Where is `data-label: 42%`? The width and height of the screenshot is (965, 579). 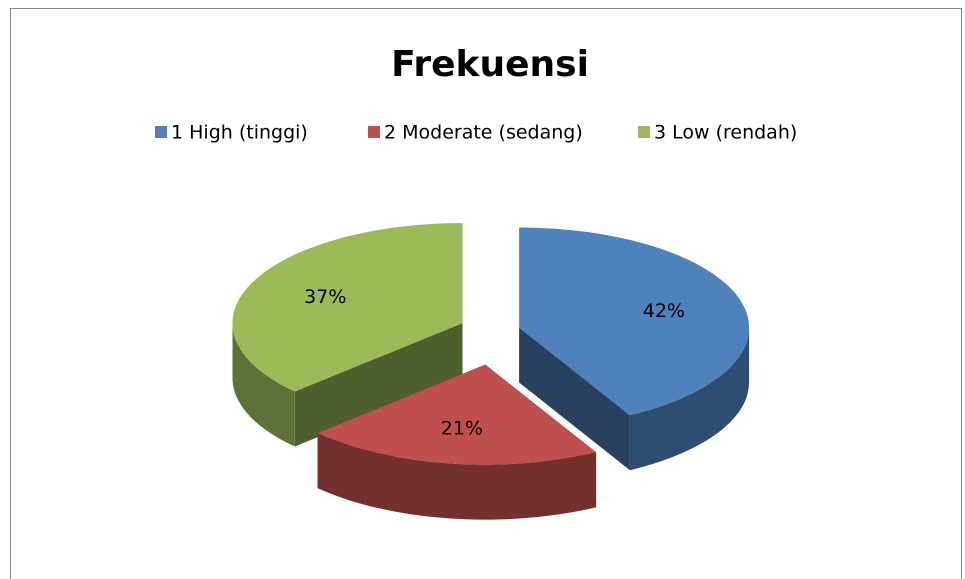
data-label: 42% is located at coordinates (664, 311).